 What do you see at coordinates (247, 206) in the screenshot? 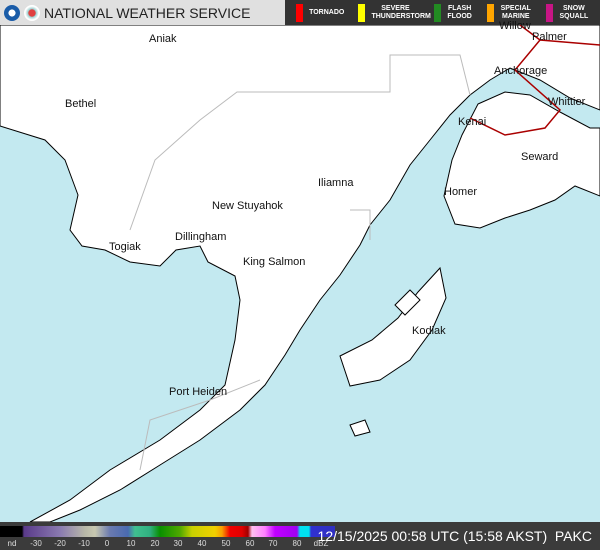
I see `city-label: New Stuyahok` at bounding box center [247, 206].